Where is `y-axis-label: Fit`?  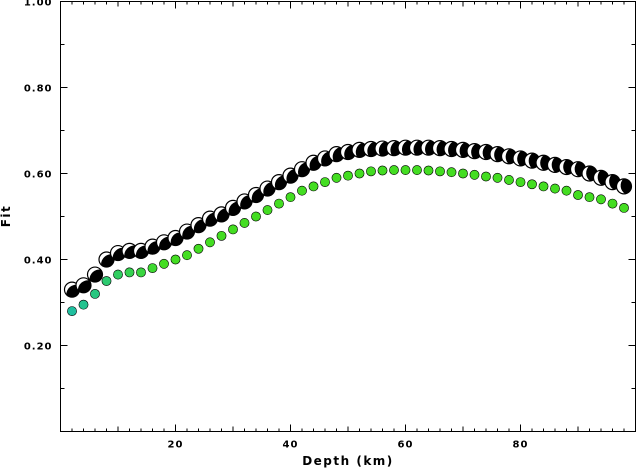
y-axis-label: Fit is located at coordinates (6, 216).